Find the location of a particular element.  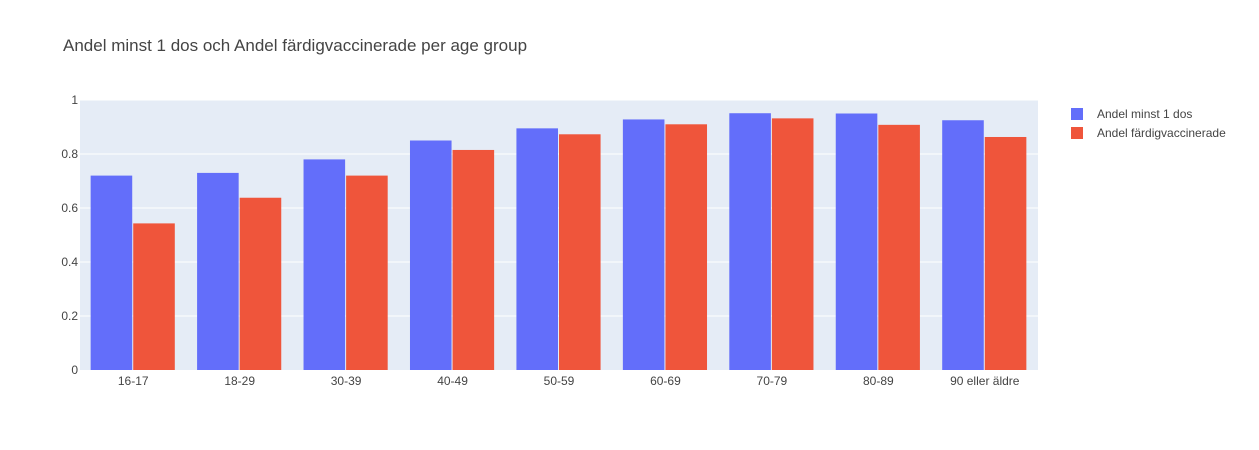

x-tick-label: 90 eller äldre is located at coordinates (985, 381).